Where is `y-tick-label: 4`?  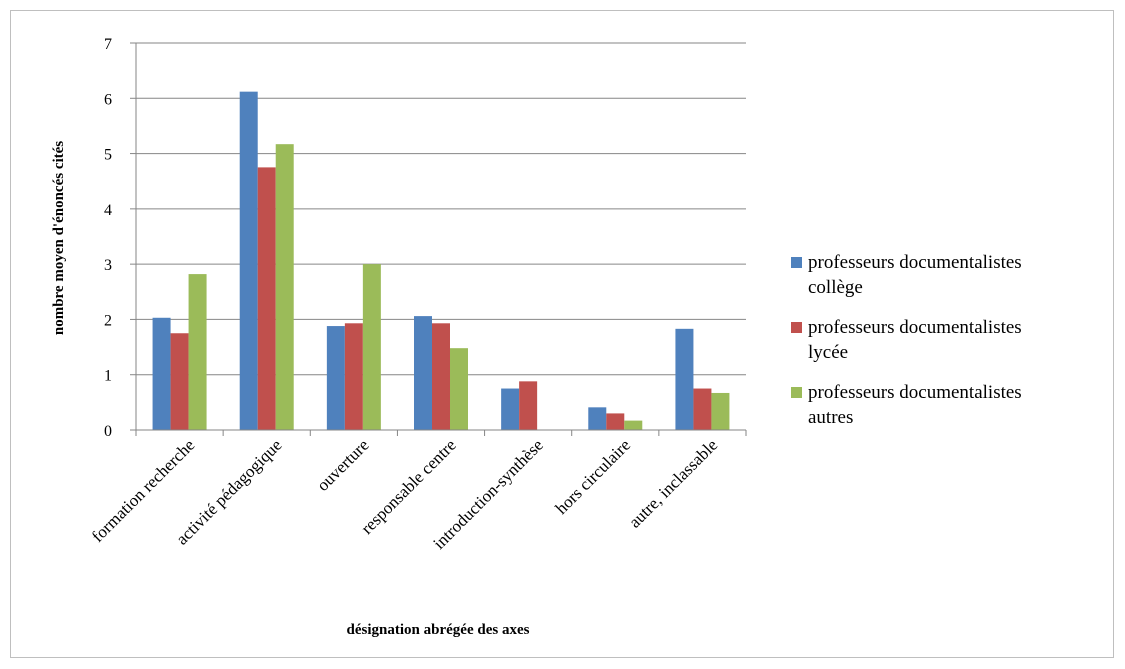 y-tick-label: 4 is located at coordinates (108, 210).